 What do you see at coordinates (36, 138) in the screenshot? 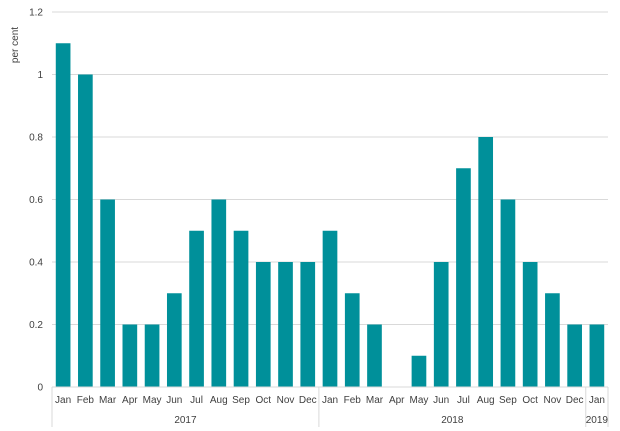
I see `y-tick-label: 0.8` at bounding box center [36, 138].